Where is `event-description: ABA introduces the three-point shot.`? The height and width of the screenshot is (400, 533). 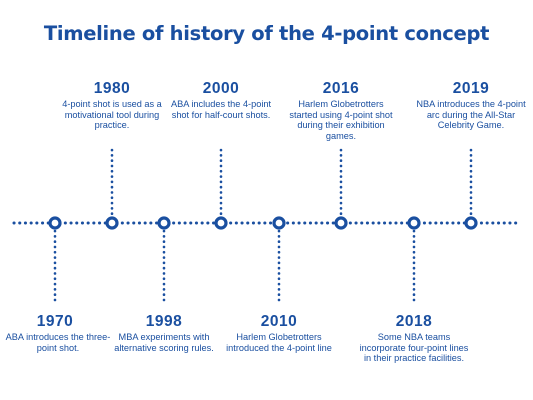 event-description: ABA introduces the three-point shot. is located at coordinates (58, 342).